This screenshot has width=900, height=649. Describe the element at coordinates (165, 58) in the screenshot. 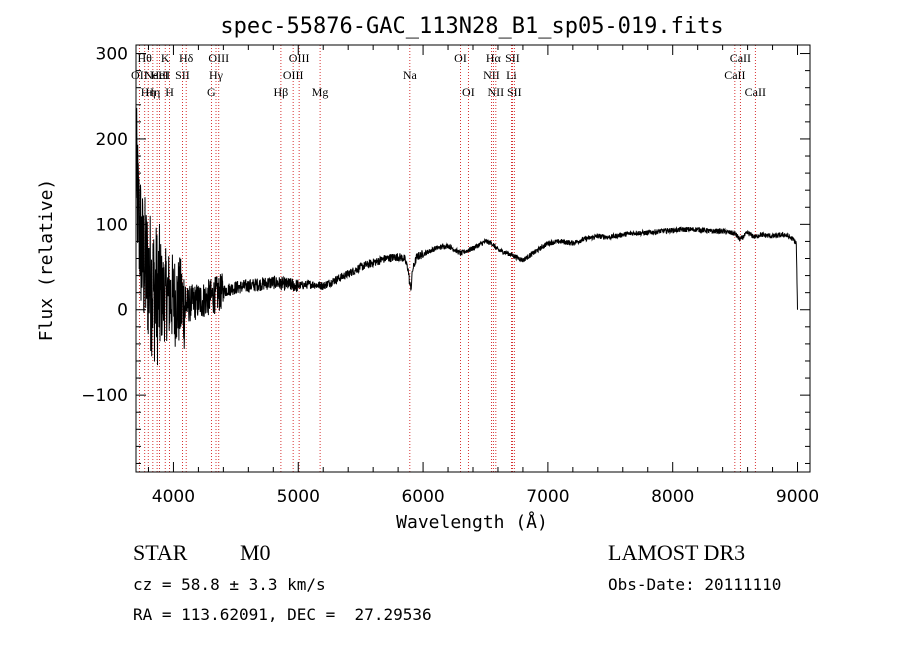

I see `line-label: K` at that location.